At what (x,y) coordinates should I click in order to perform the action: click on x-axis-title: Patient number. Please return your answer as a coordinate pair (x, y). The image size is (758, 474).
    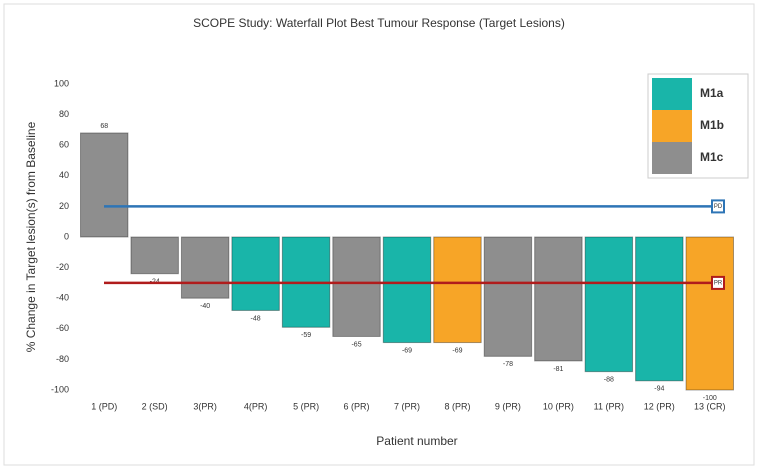
    Looking at the image, I should click on (416, 441).